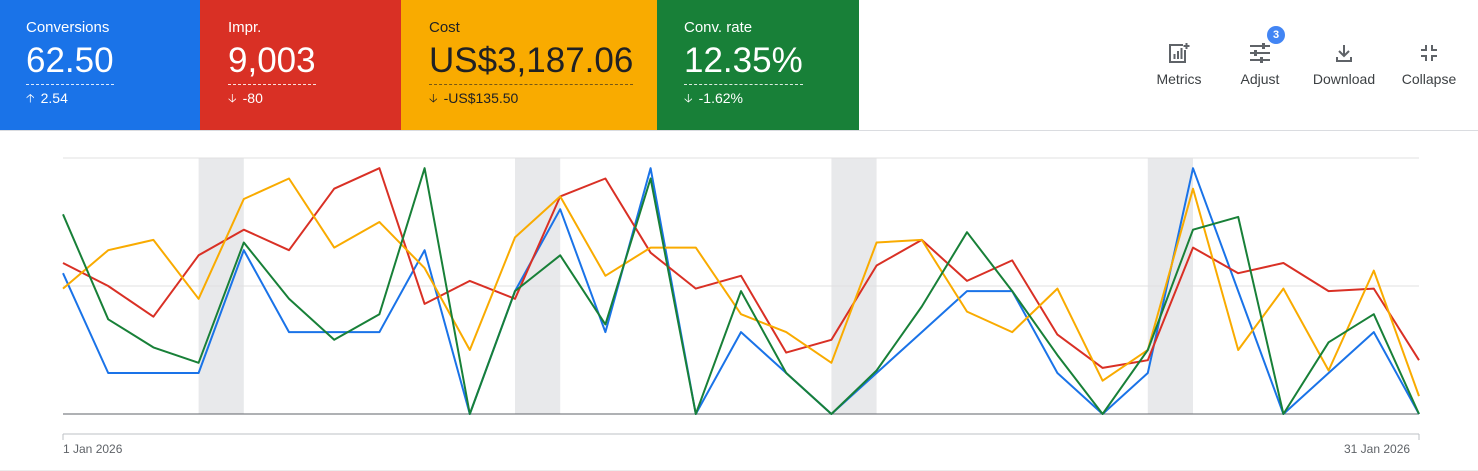 The height and width of the screenshot is (471, 1478). What do you see at coordinates (444, 27) in the screenshot?
I see `scorecard-label: Cost` at bounding box center [444, 27].